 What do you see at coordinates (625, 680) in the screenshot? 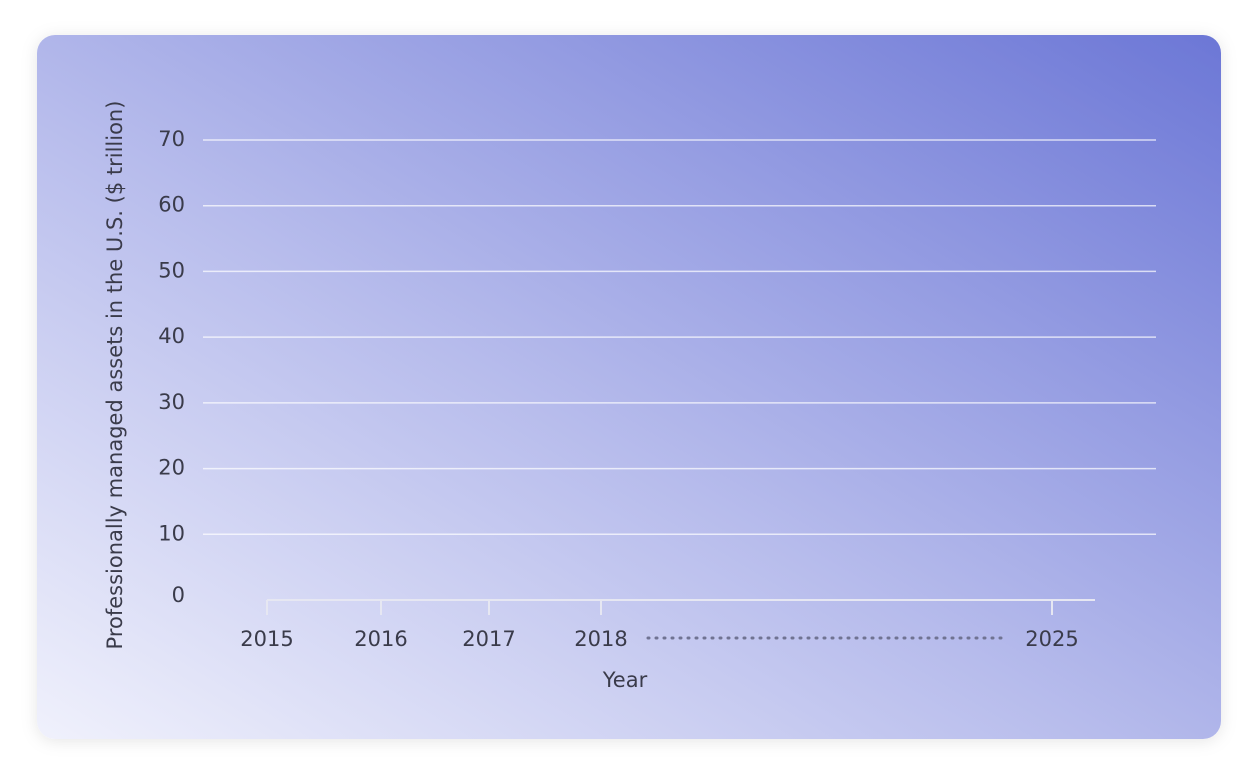
I see `x-axis-label: Year` at bounding box center [625, 680].